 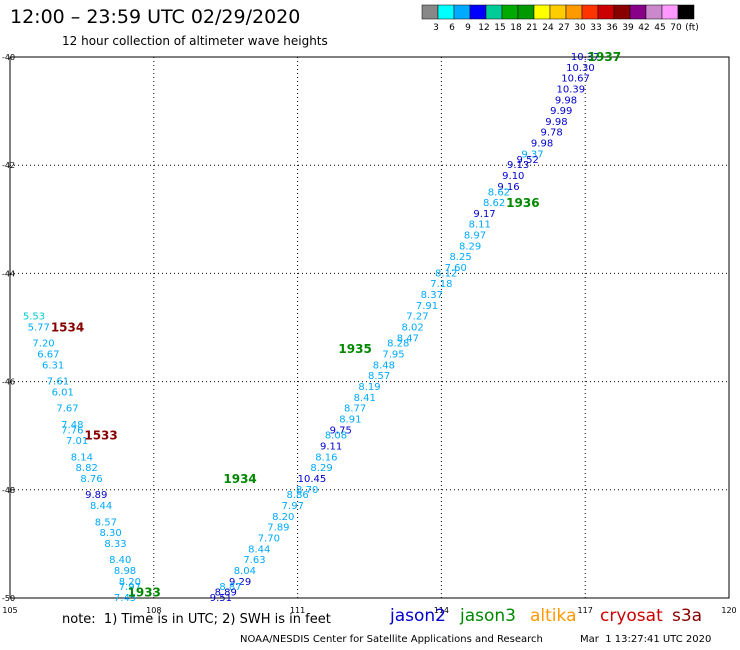 I want to click on wave-height-value: 10.37, so click(x=585, y=57).